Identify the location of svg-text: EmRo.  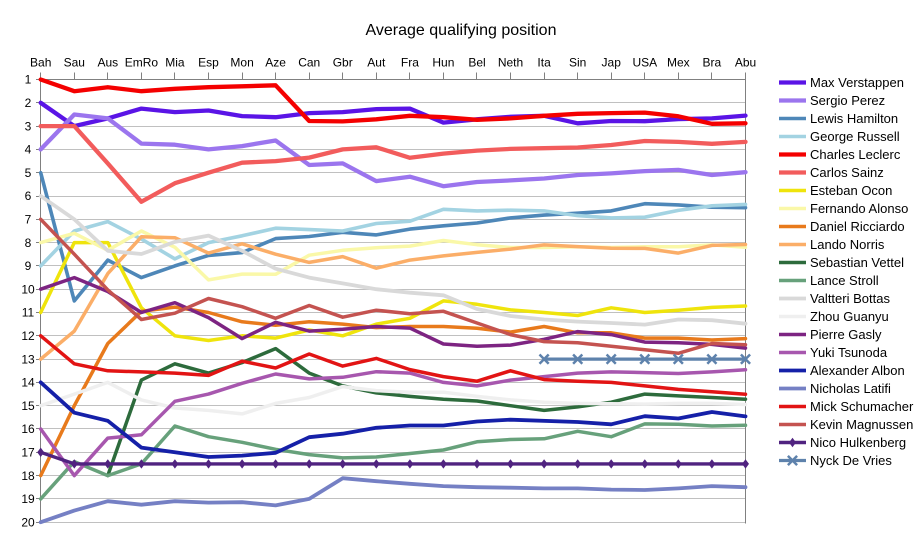
(142, 63).